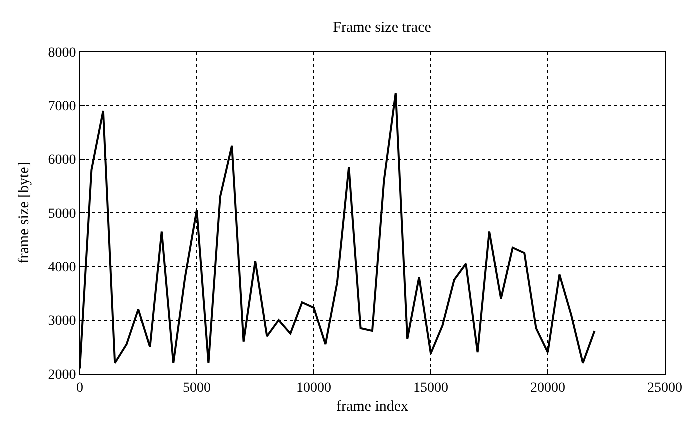 The image size is (695, 429). I want to click on x-axis-title: frame index, so click(373, 406).